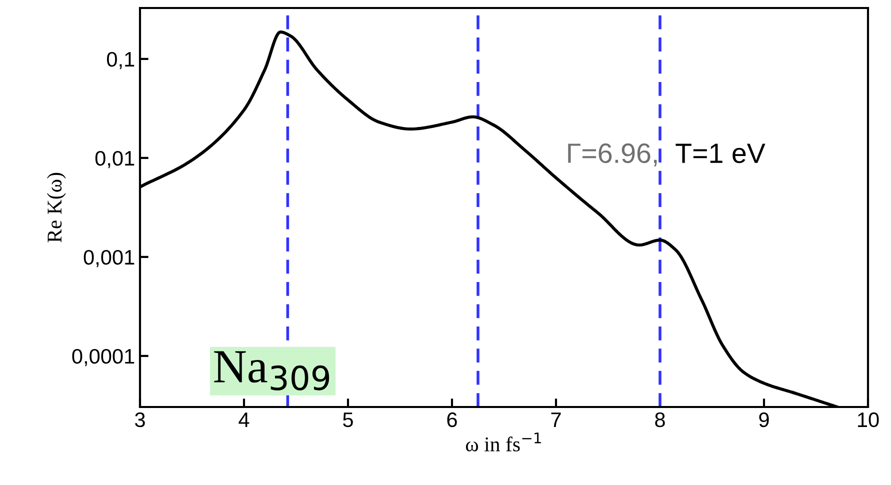 This screenshot has height=485, width=891. What do you see at coordinates (109, 259) in the screenshot?
I see `y-tick-label: 0,001` at bounding box center [109, 259].